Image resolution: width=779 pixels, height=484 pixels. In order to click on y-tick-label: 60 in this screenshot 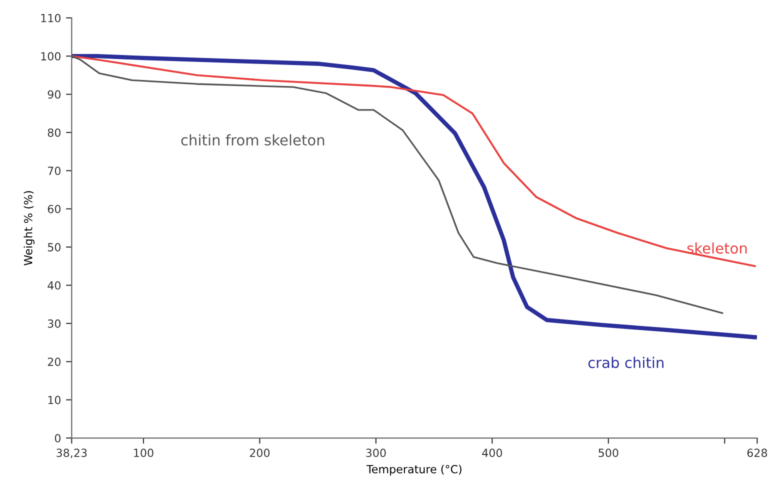, I will do `click(54, 209)`.